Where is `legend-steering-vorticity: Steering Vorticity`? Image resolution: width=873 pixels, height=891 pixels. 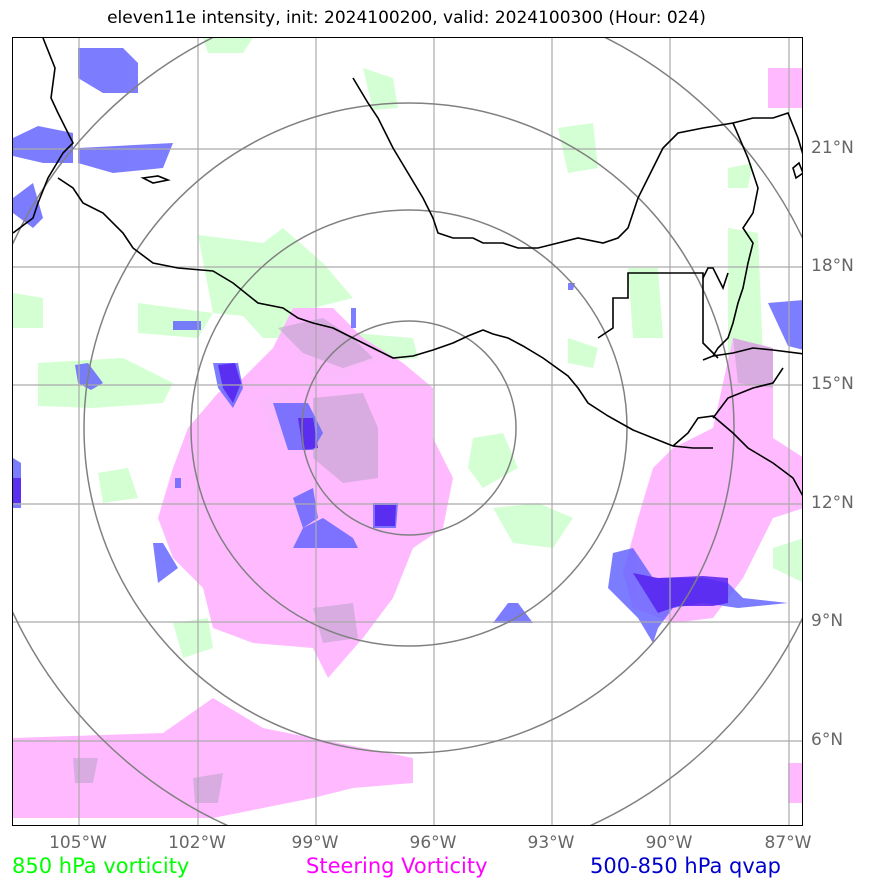 legend-steering-vorticity: Steering Vorticity is located at coordinates (397, 866).